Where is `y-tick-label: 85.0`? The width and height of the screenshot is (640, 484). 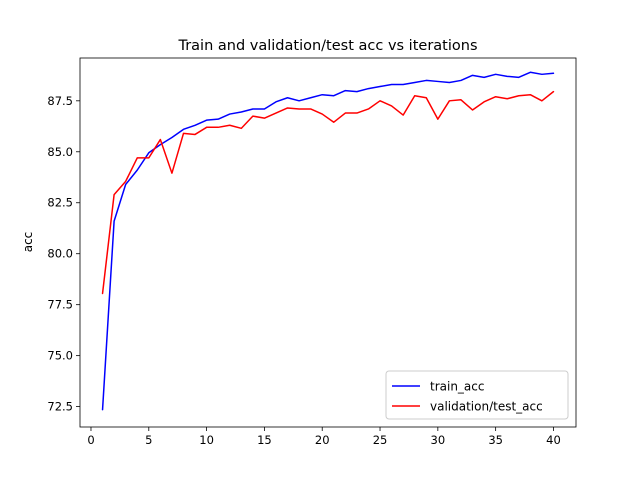
y-tick-label: 85.0 is located at coordinates (60, 152).